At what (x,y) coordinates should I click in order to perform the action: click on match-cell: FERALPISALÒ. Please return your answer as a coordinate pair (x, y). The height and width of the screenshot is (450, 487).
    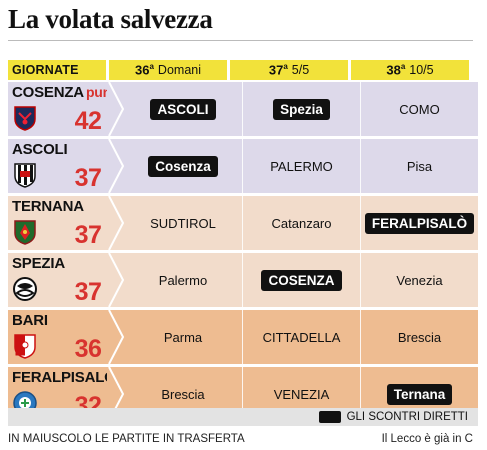
    Looking at the image, I should click on (419, 223).